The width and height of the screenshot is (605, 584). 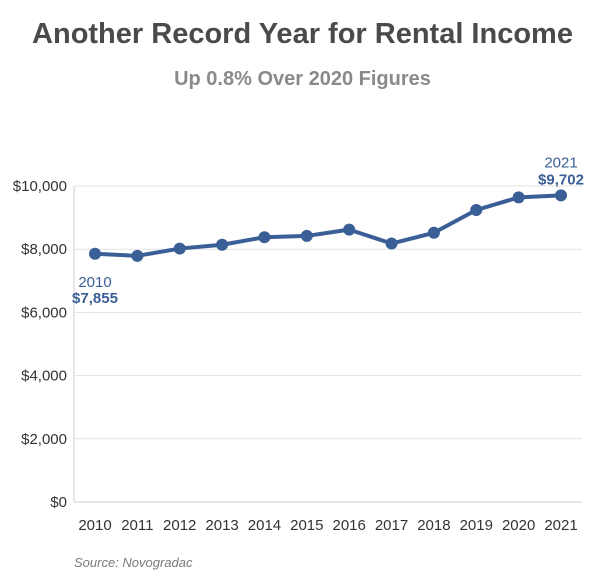 What do you see at coordinates (44, 312) in the screenshot?
I see `y-tick-label: $6,000` at bounding box center [44, 312].